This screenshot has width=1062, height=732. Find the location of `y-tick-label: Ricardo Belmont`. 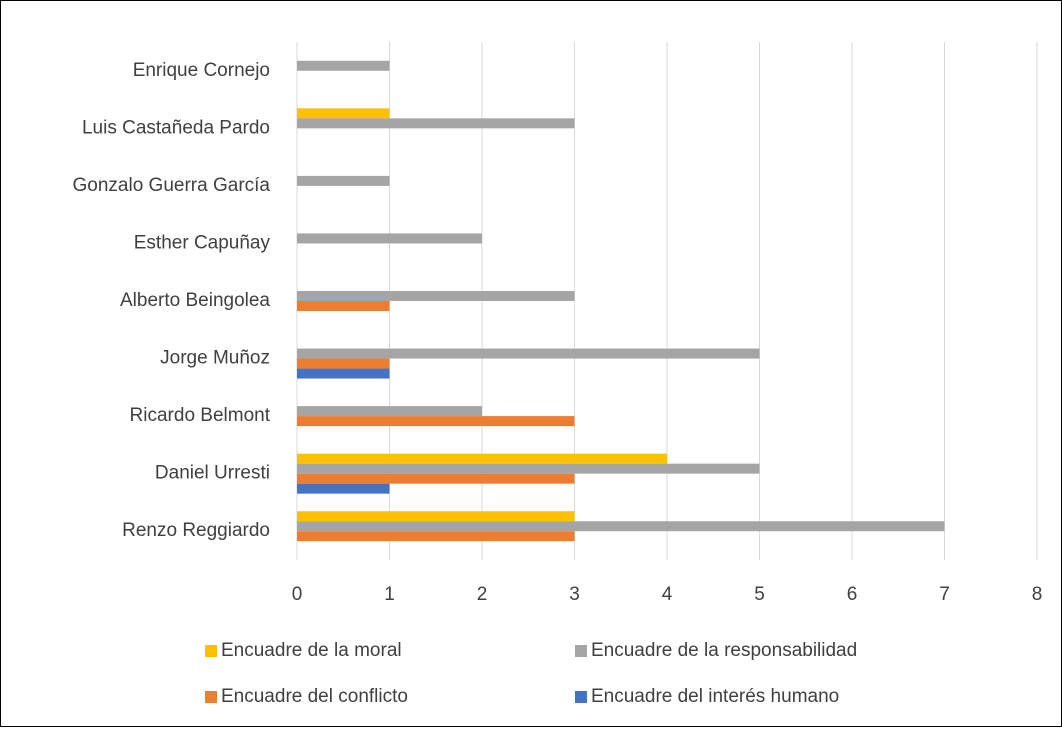

y-tick-label: Ricardo Belmont is located at coordinates (200, 415).